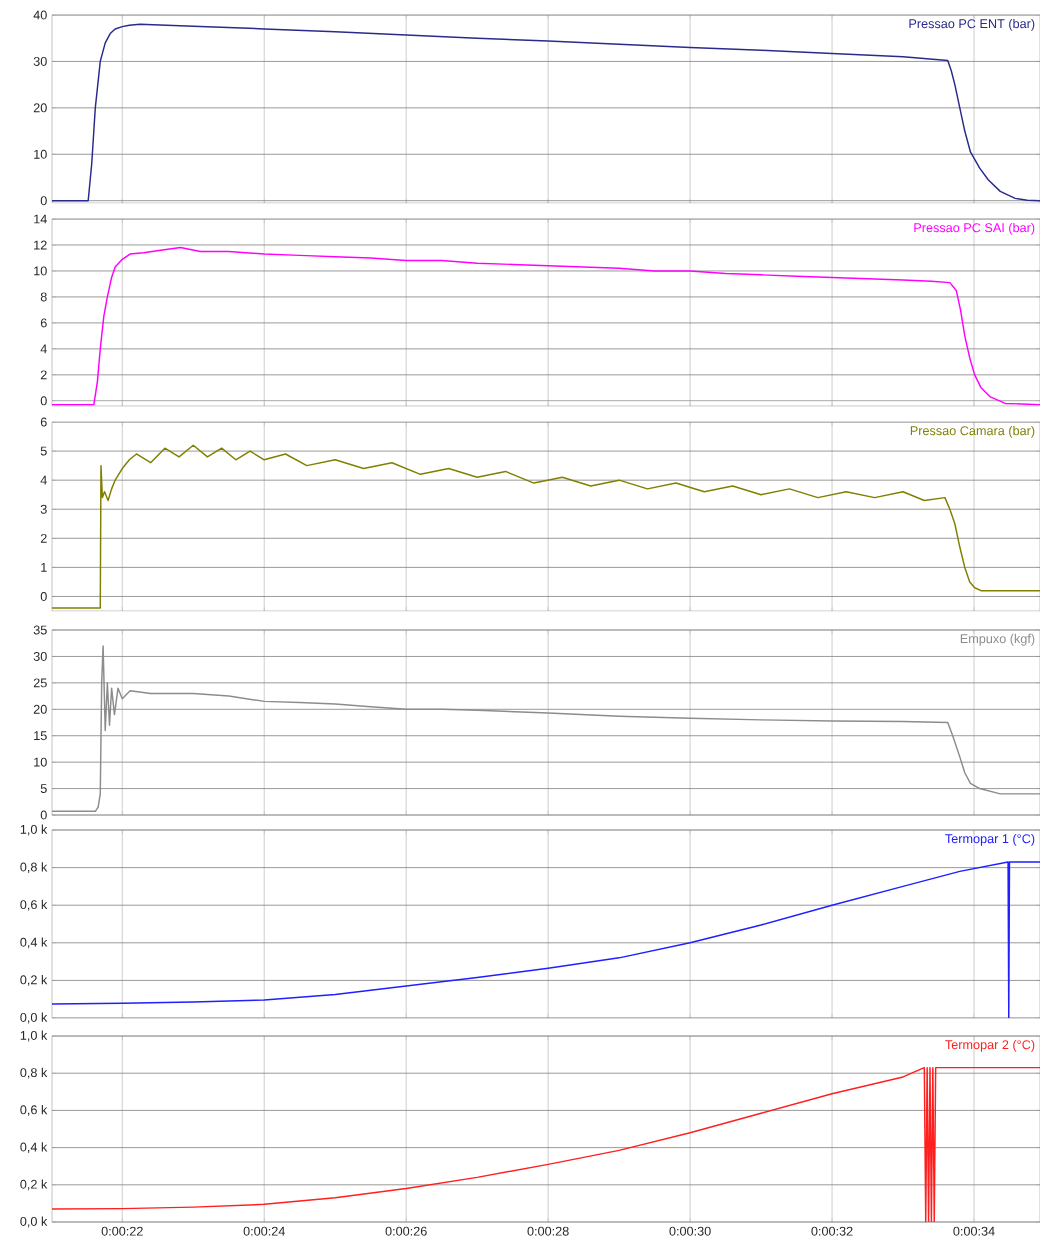 The image size is (1040, 1254). What do you see at coordinates (40, 736) in the screenshot?
I see `y-tick-label: 15` at bounding box center [40, 736].